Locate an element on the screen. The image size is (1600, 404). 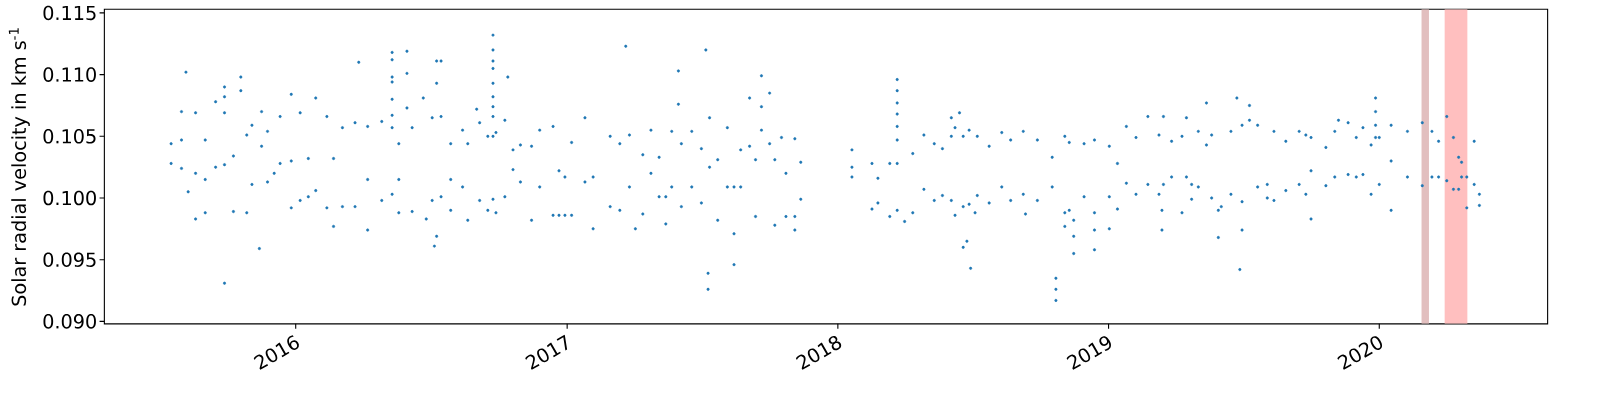
y-tick-label: 0.110 is located at coordinates (69, 74).